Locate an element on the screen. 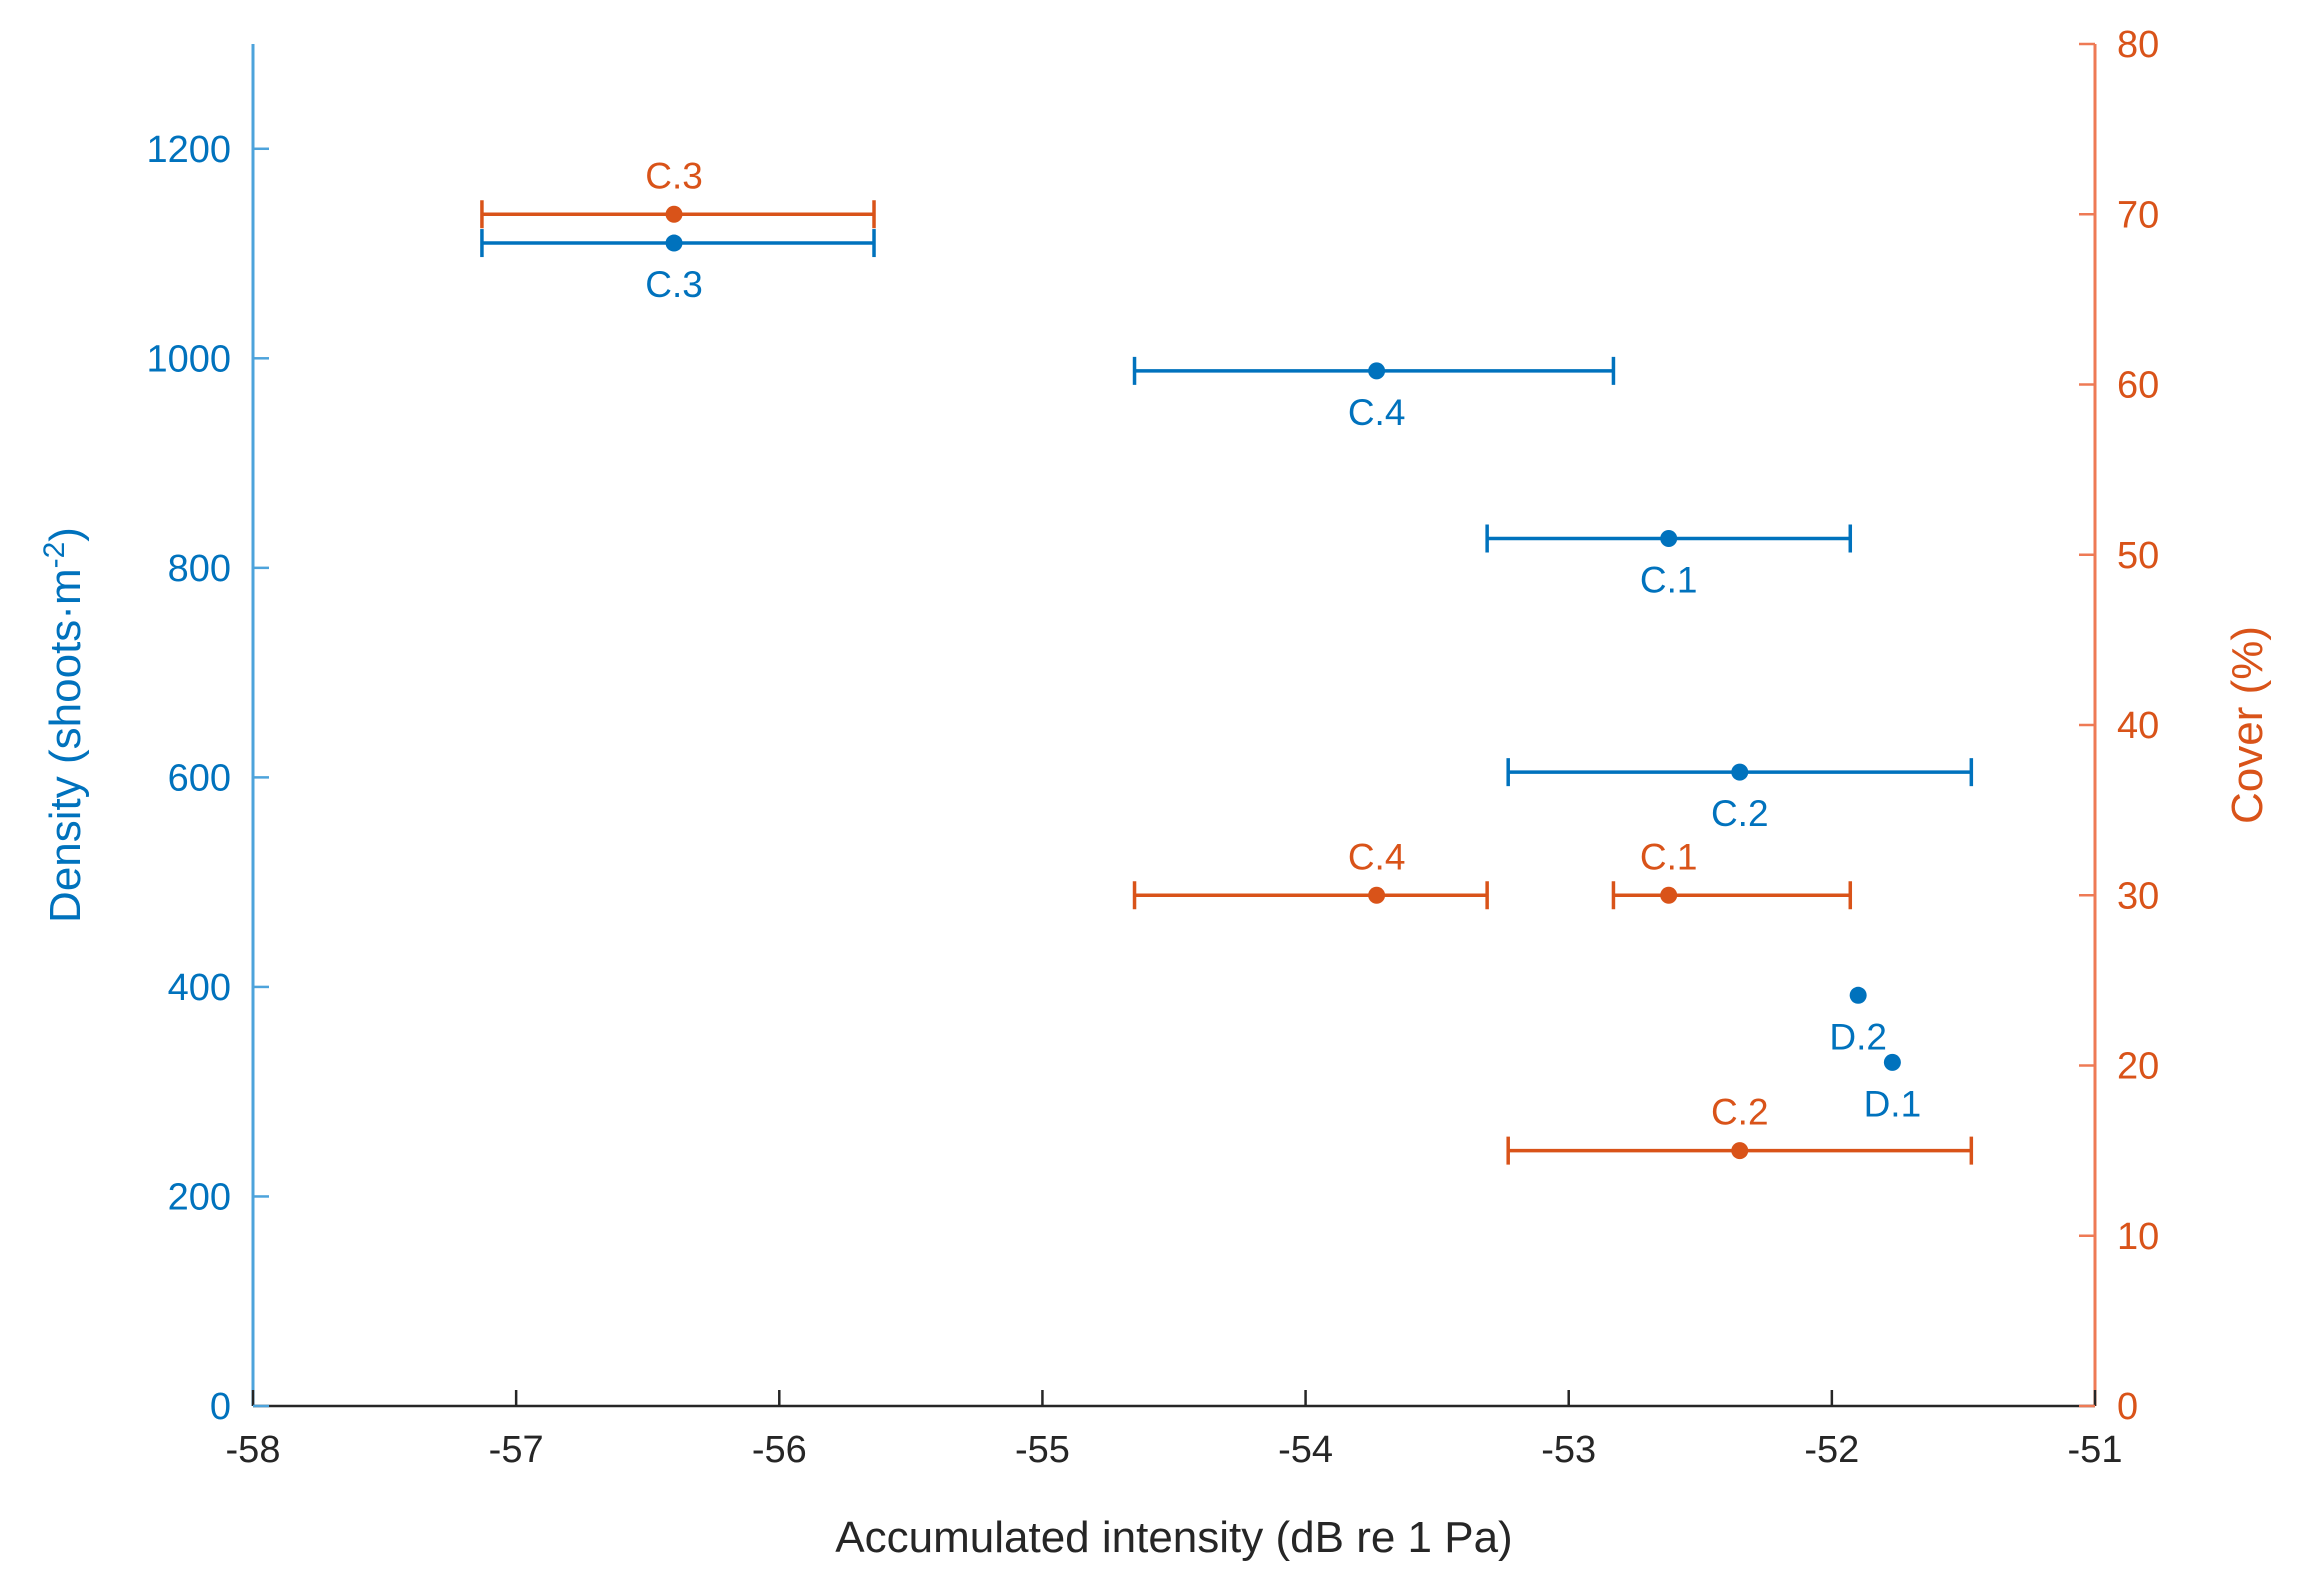 The height and width of the screenshot is (1591, 2297). density-C1-2-point is located at coordinates (1669, 539).